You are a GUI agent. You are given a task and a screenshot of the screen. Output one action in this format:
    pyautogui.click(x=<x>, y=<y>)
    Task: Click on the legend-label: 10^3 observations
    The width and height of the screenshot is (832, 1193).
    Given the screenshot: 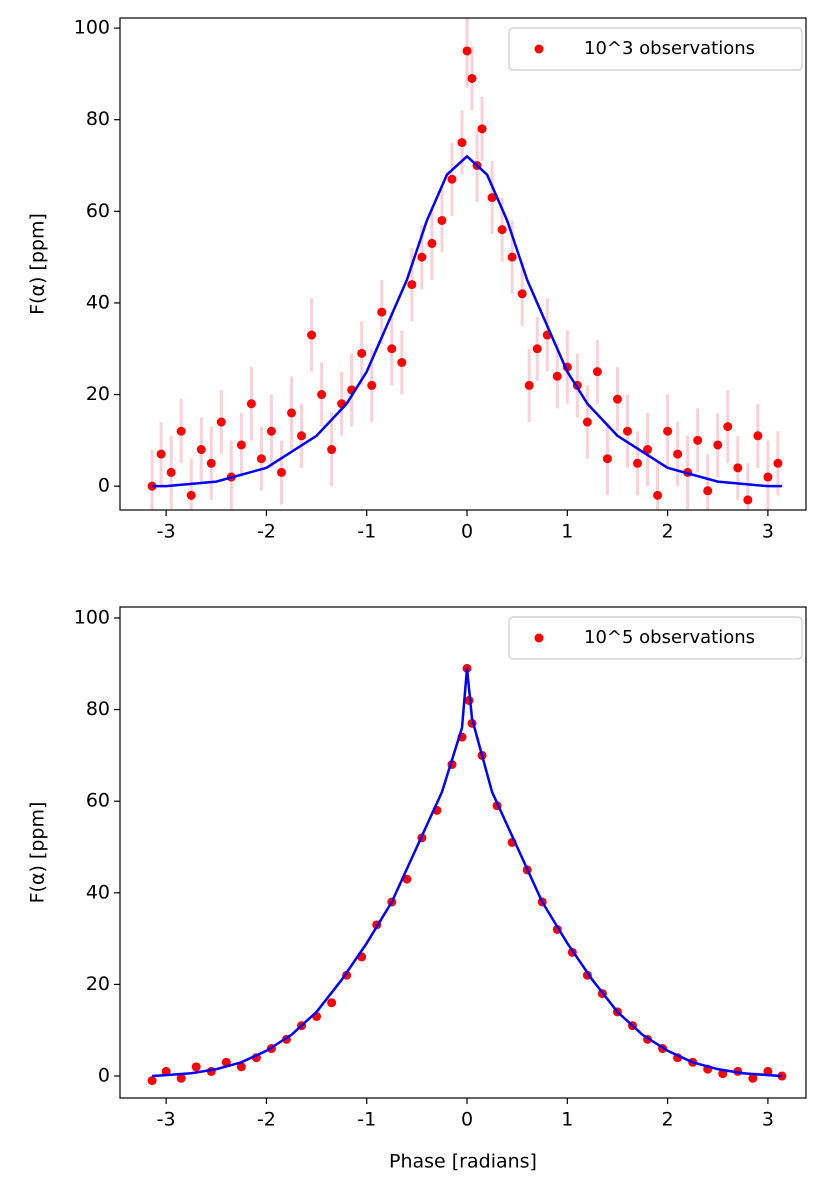 What is the action you would take?
    pyautogui.click(x=669, y=48)
    